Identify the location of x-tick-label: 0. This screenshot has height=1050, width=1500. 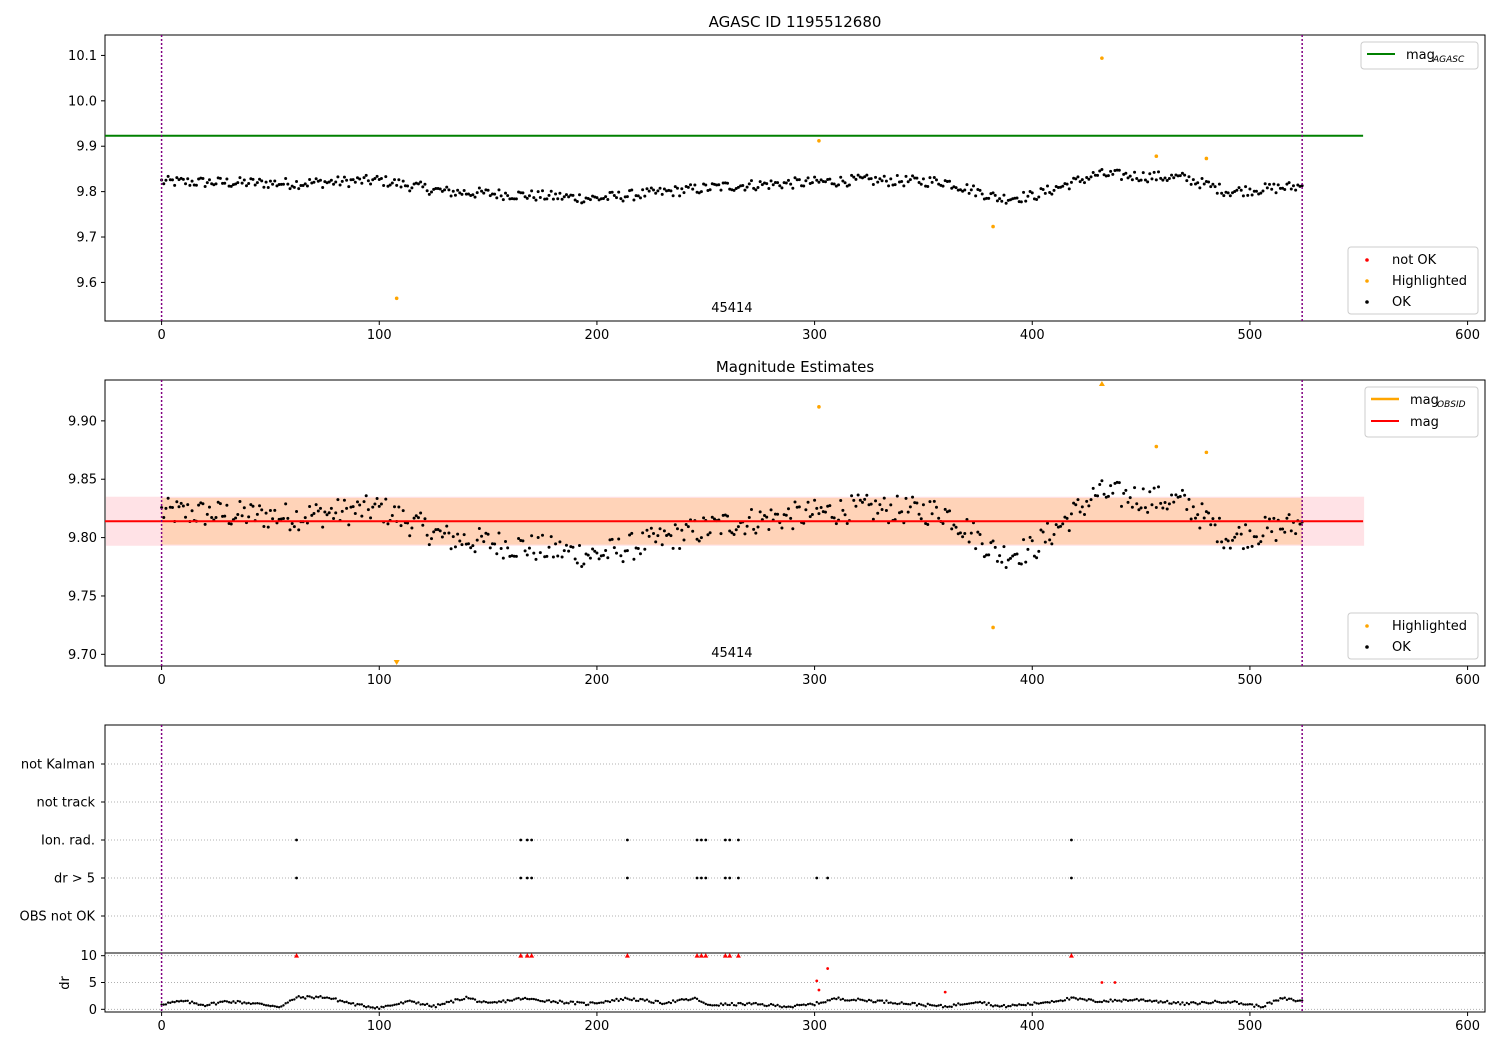
(161, 680).